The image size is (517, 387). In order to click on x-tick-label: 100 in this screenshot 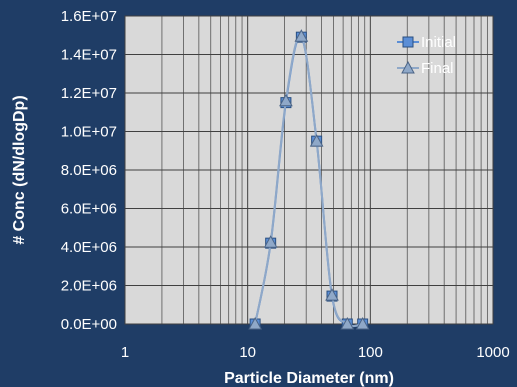, I will do `click(370, 352)`.